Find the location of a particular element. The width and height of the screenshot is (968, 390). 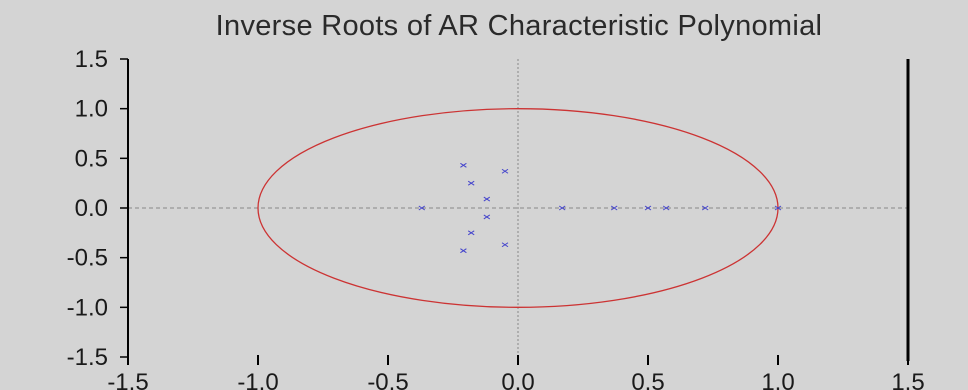

y-tick-label: -1.5 is located at coordinates (87, 357).